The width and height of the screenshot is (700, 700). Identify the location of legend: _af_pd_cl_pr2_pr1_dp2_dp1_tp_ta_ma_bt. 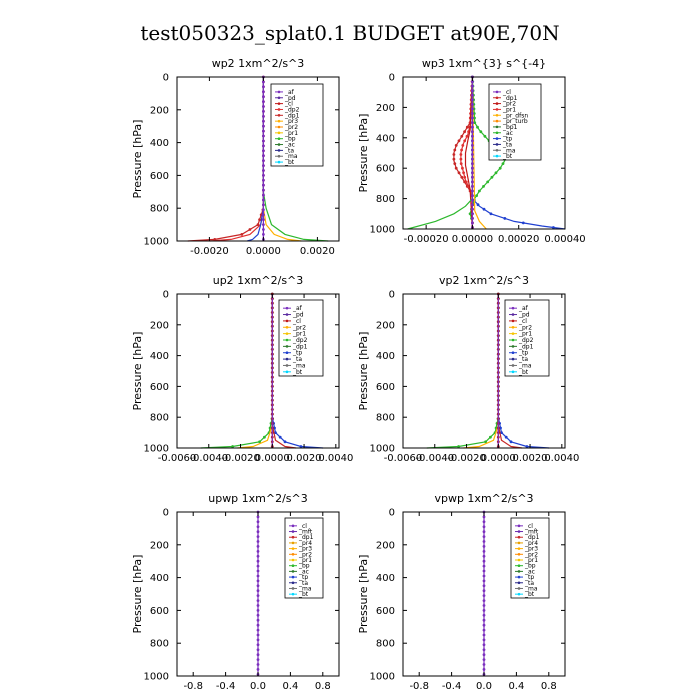
(301, 338).